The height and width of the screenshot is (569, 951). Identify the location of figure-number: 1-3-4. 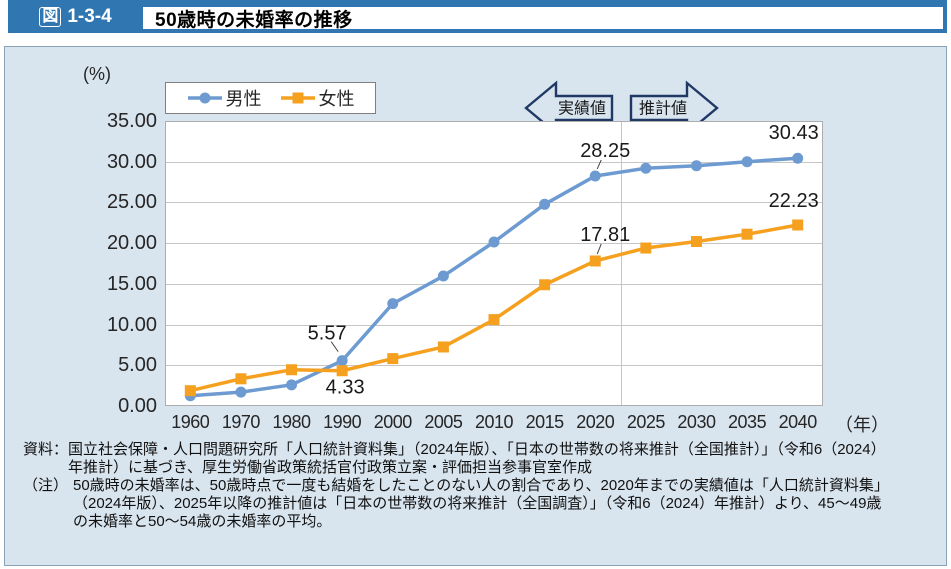
(89, 16).